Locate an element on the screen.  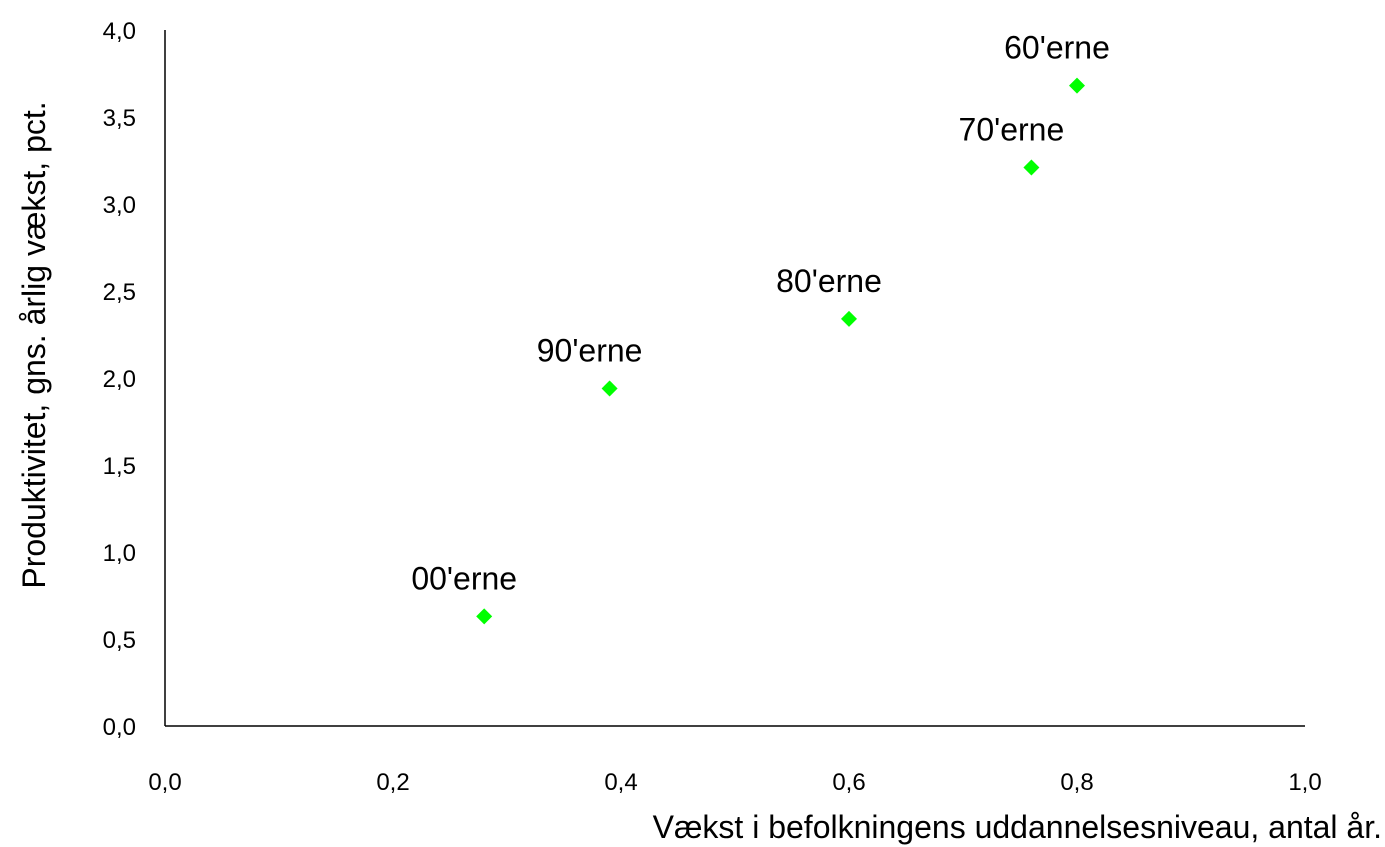
x-tick-labels: 0,0 0,2 0,4 0,6 0,8 1,0 is located at coordinates (734, 782).